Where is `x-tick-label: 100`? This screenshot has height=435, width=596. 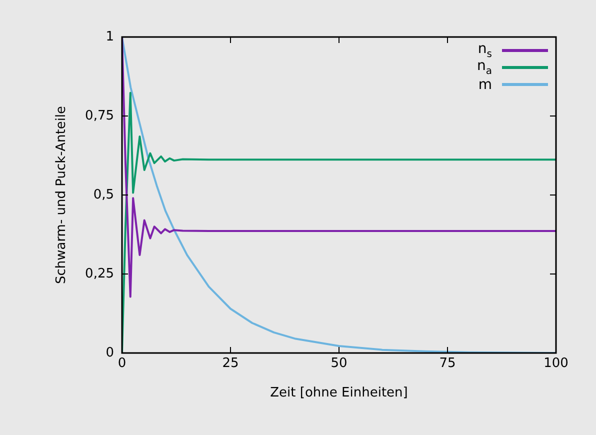
x-tick-label: 100 is located at coordinates (556, 364).